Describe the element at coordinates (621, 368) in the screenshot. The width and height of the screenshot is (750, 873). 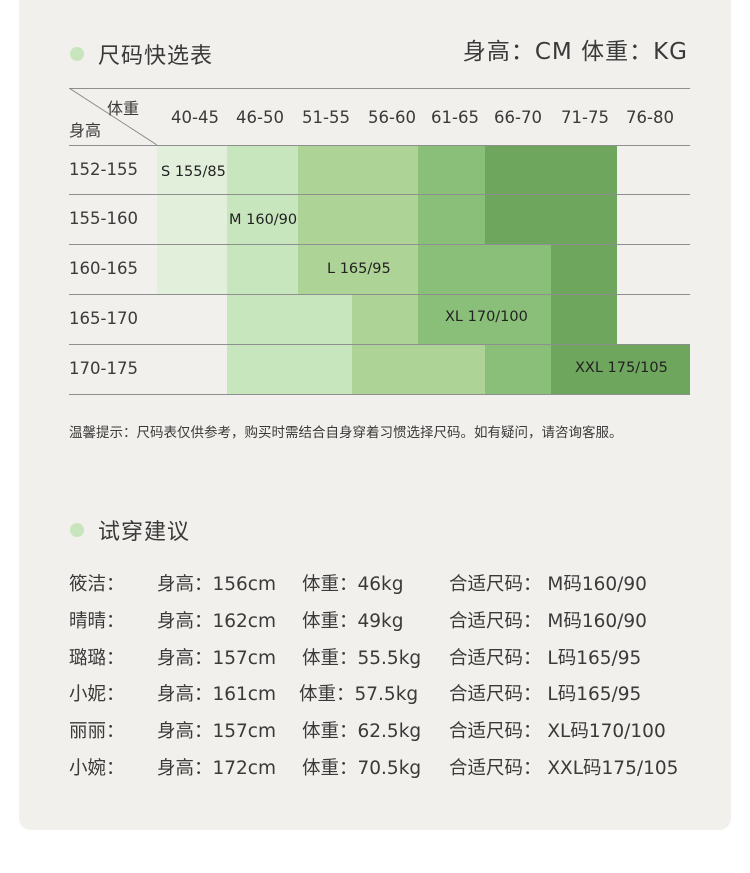
I see `size-label: XXL 175/105` at that location.